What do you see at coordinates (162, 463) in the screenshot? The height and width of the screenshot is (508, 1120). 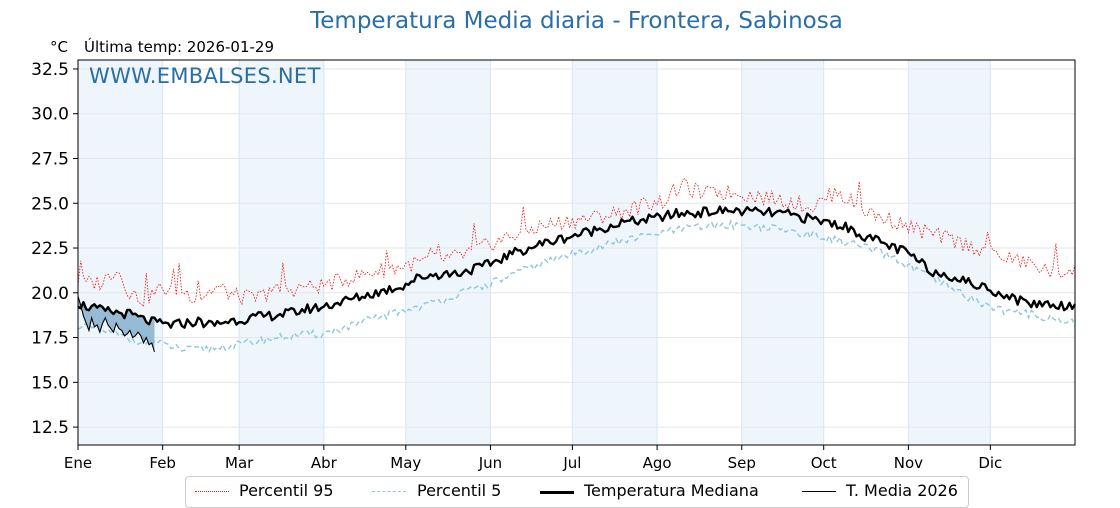 I see `x-tick-label: Feb` at bounding box center [162, 463].